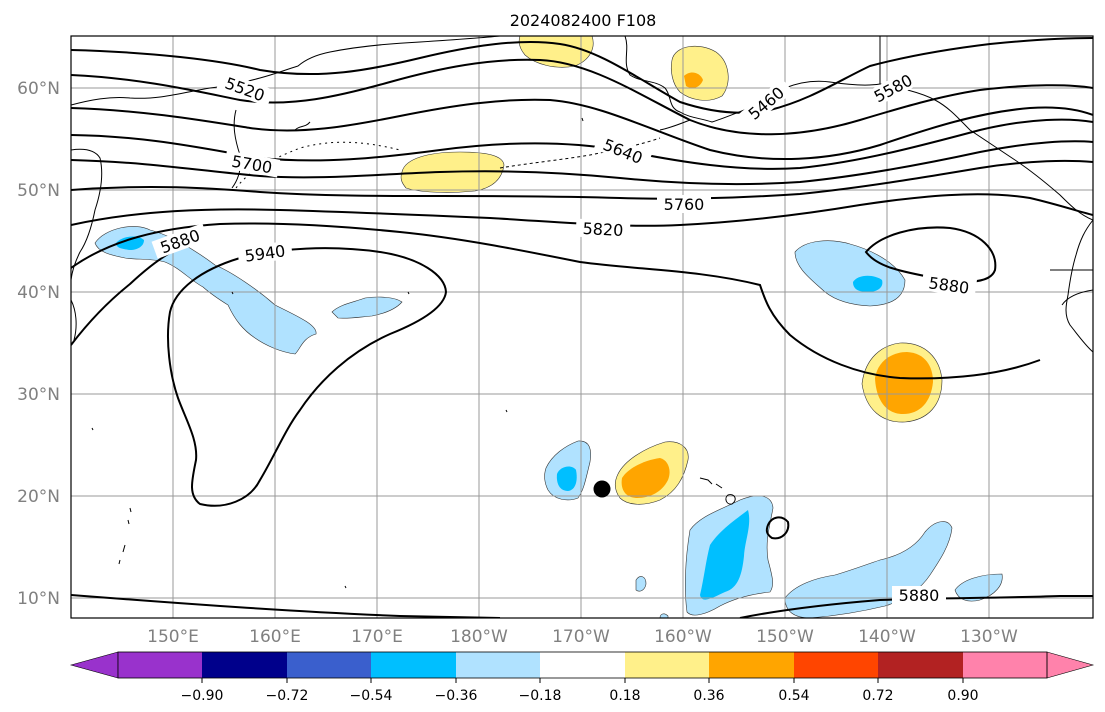 This screenshot has height=712, width=1105. Describe the element at coordinates (456, 696) in the screenshot. I see `colorbar-tick-label: −0.36` at that location.